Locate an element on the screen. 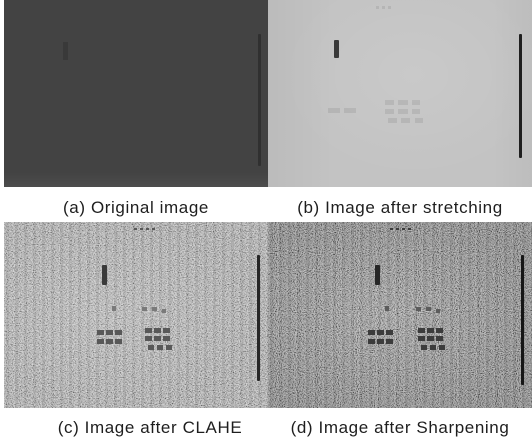 The height and width of the screenshot is (441, 532). caption-a: (a) Original image is located at coordinates (136, 207).